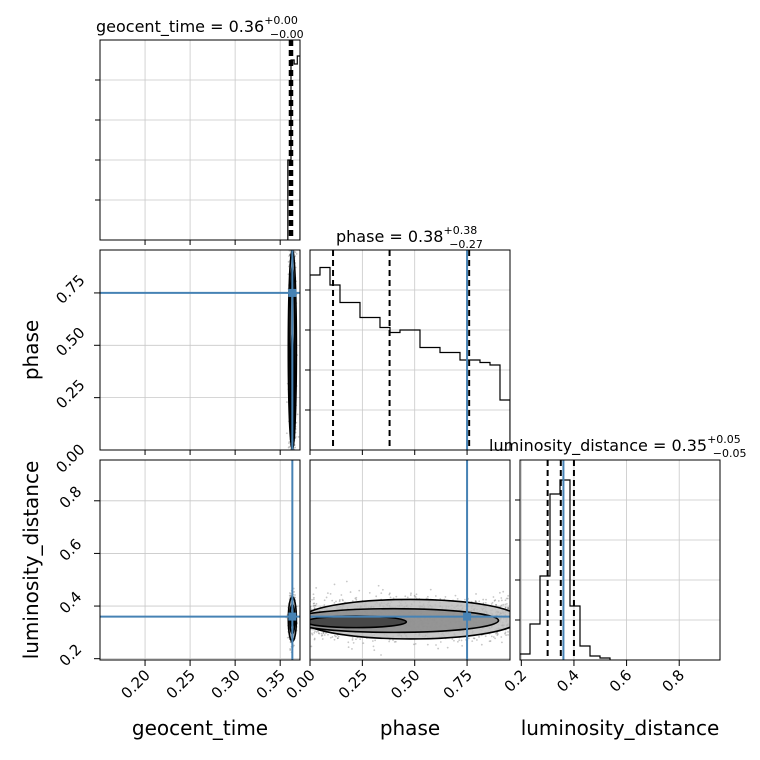 This screenshot has height=760, width=760. What do you see at coordinates (70, 289) in the screenshot?
I see `y-tick-label: 0.75` at bounding box center [70, 289].